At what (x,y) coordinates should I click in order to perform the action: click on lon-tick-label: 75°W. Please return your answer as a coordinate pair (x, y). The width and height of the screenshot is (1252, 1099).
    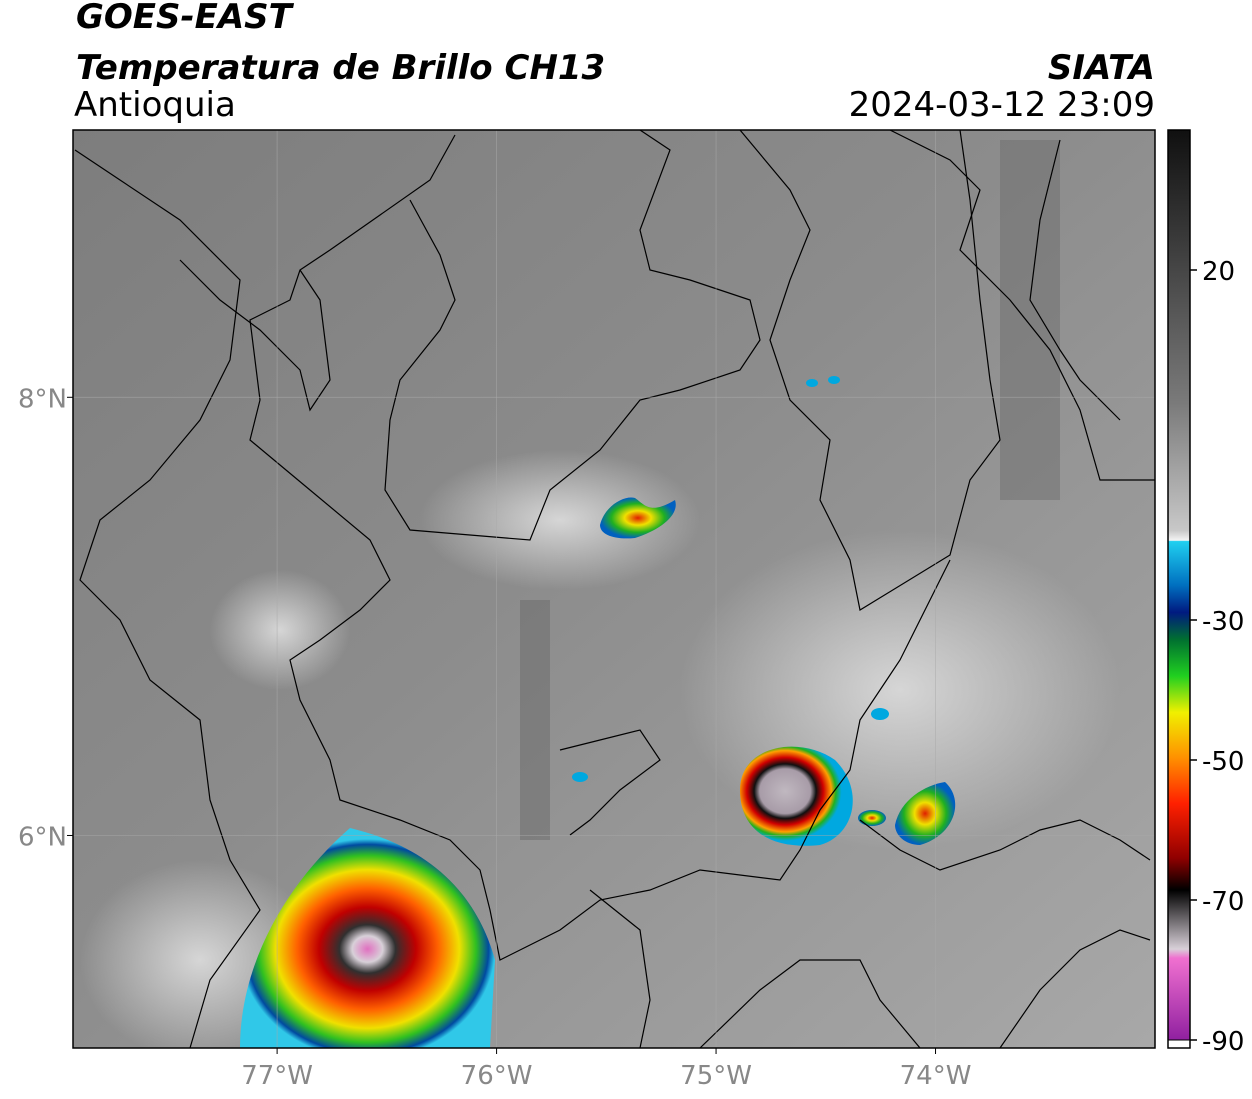
    Looking at the image, I should click on (716, 1076).